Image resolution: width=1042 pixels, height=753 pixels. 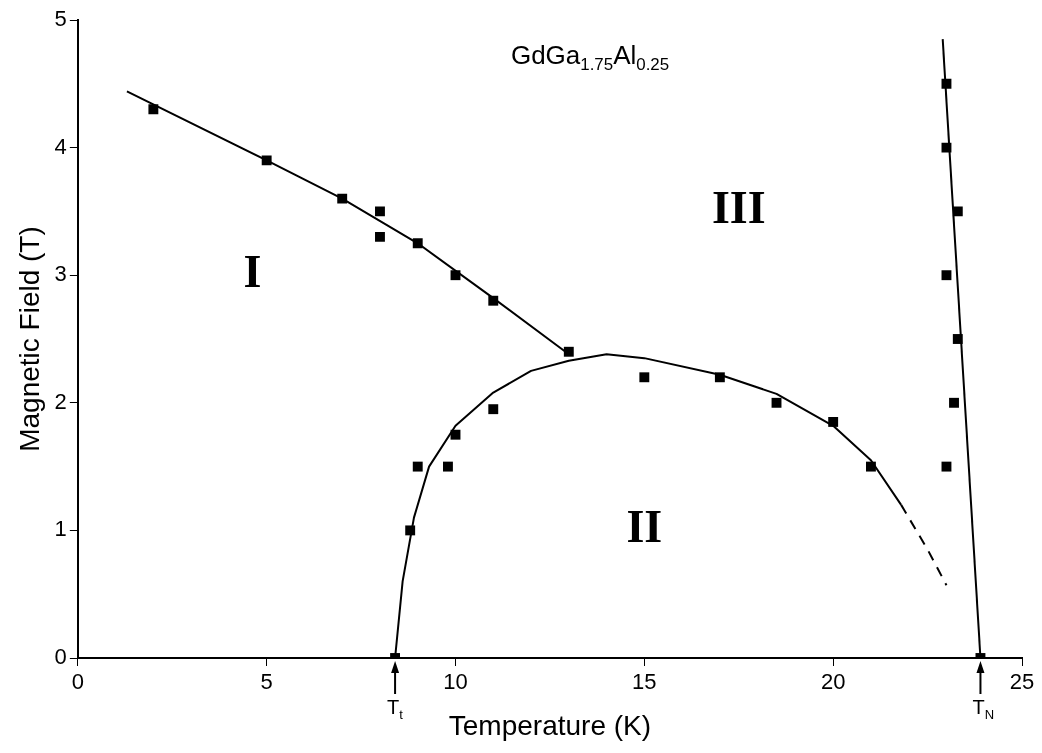 I want to click on y-tick-label: 4, so click(x=60, y=146).